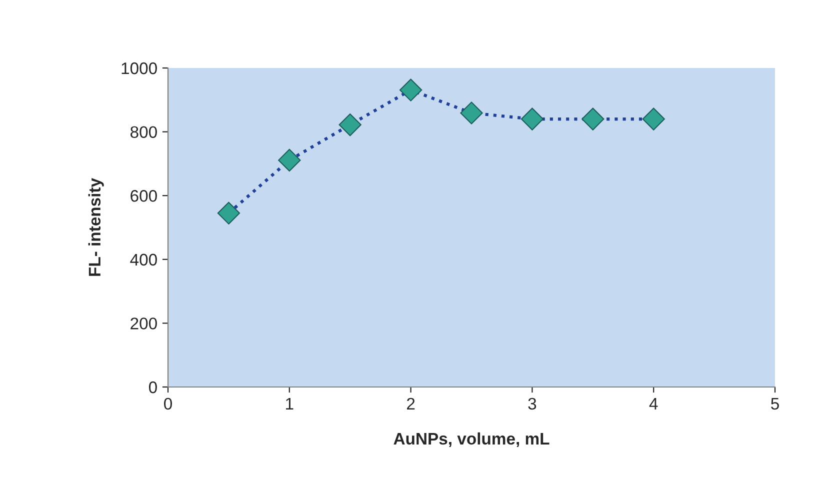 This screenshot has height=494, width=821. I want to click on x-axis-title: AuNPs, volume, mL, so click(472, 440).